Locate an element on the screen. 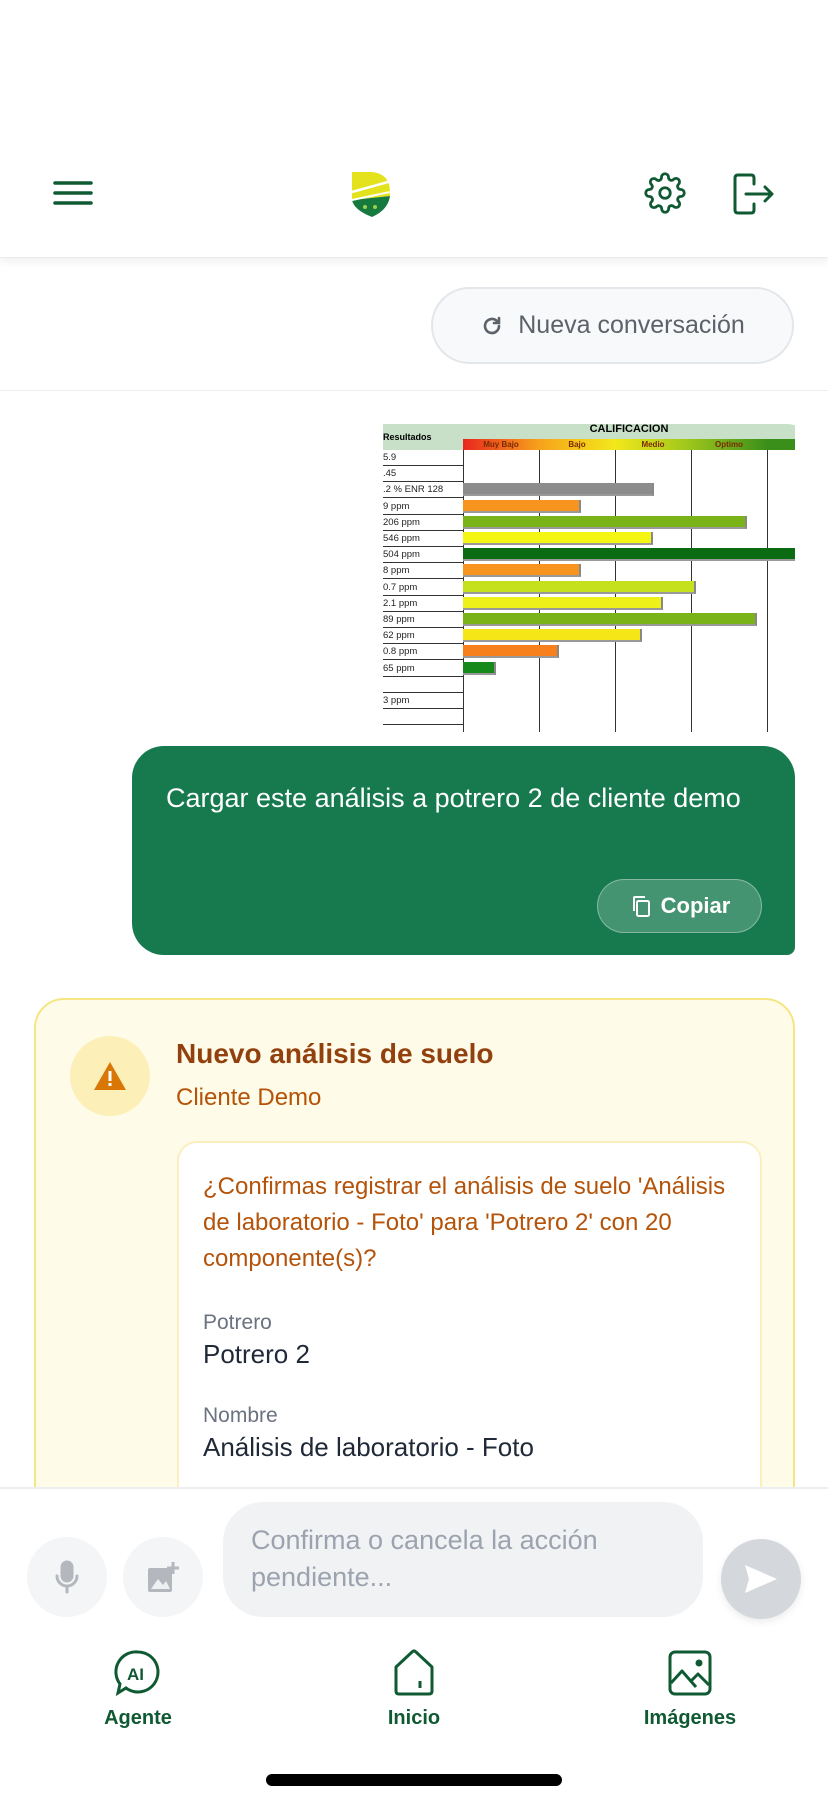 The height and width of the screenshot is (1800, 828). nav-imagenes: Imágenes is located at coordinates (690, 1689).